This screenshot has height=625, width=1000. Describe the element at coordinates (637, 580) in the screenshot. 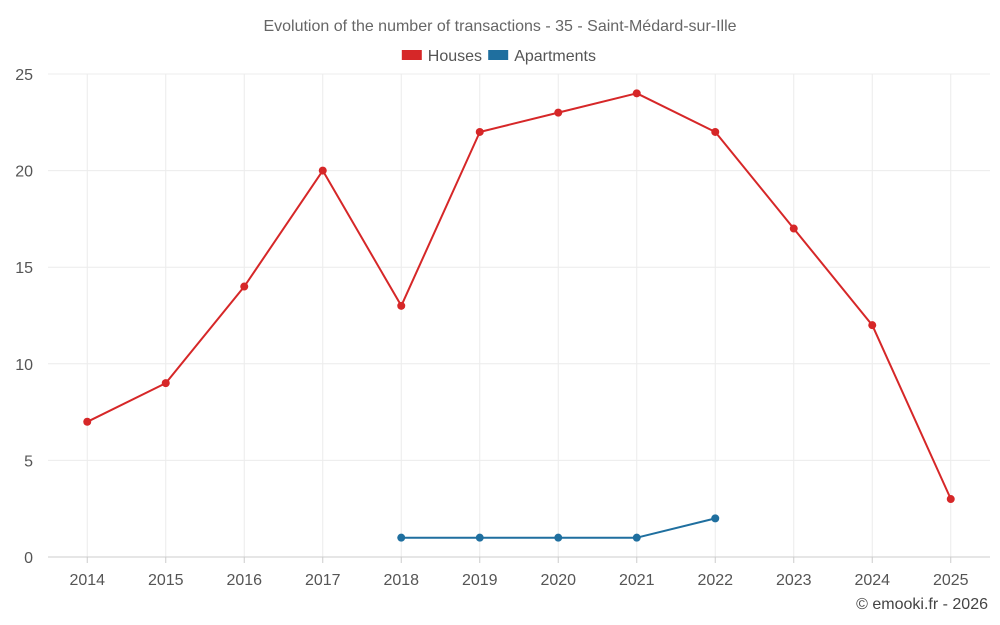

I see `x-tick-label: 2021` at that location.